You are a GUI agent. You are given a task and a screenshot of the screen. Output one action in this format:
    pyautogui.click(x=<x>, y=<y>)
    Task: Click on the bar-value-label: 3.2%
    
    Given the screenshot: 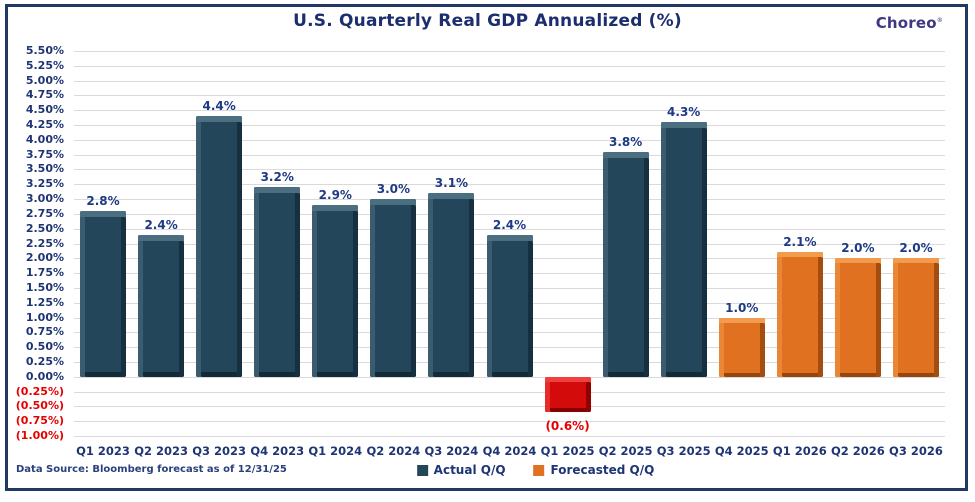 What is the action you would take?
    pyautogui.click(x=277, y=177)
    